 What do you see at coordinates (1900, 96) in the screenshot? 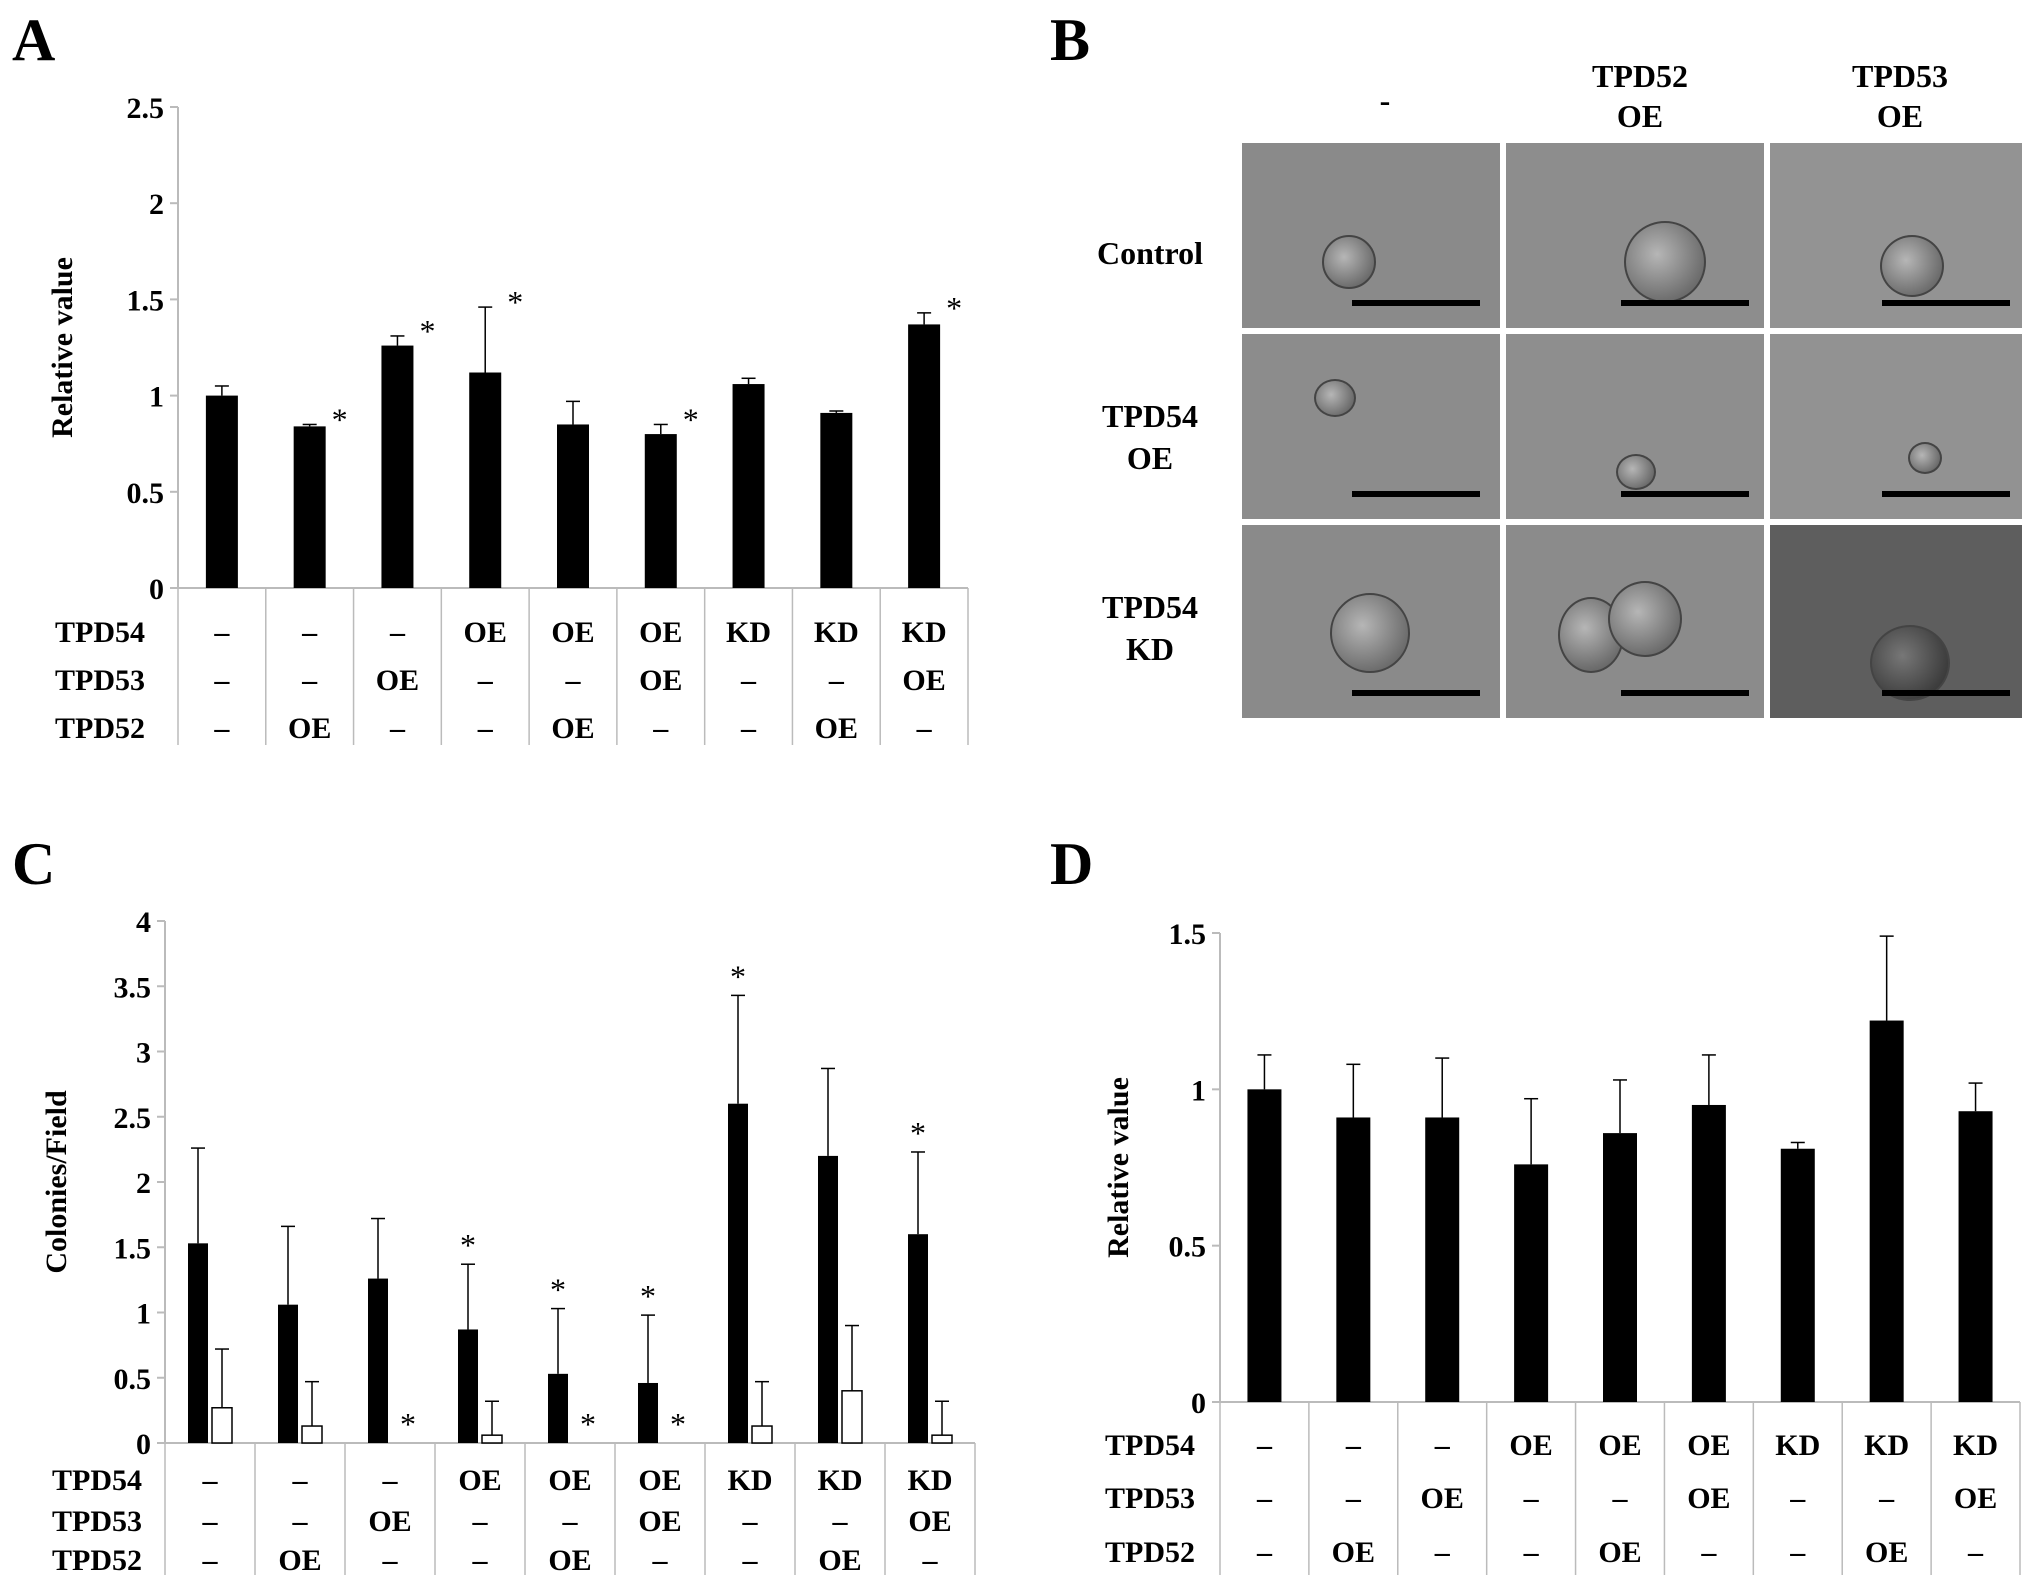
I see `col-header-tpd53-oe: TPD53 OE` at bounding box center [1900, 96].